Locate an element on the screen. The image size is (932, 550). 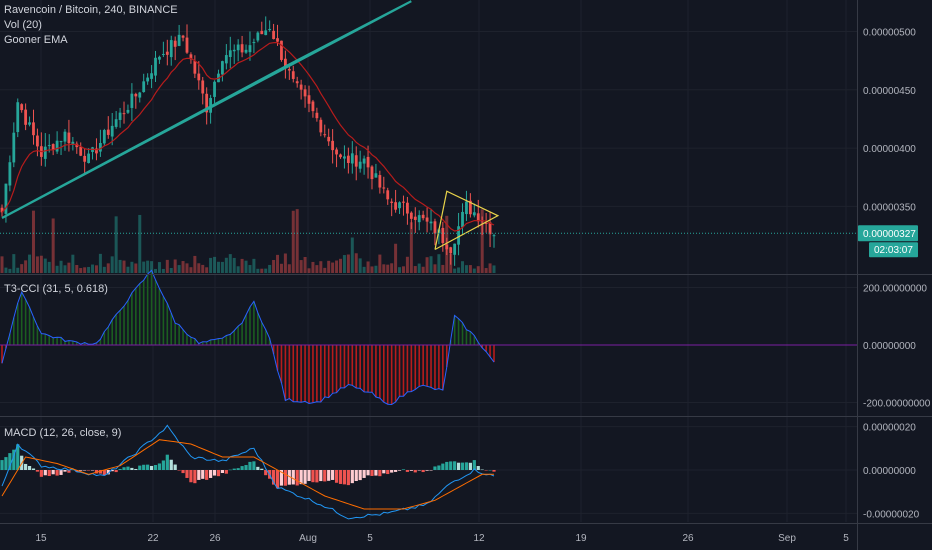
macd-pane is located at coordinates (248, 472).